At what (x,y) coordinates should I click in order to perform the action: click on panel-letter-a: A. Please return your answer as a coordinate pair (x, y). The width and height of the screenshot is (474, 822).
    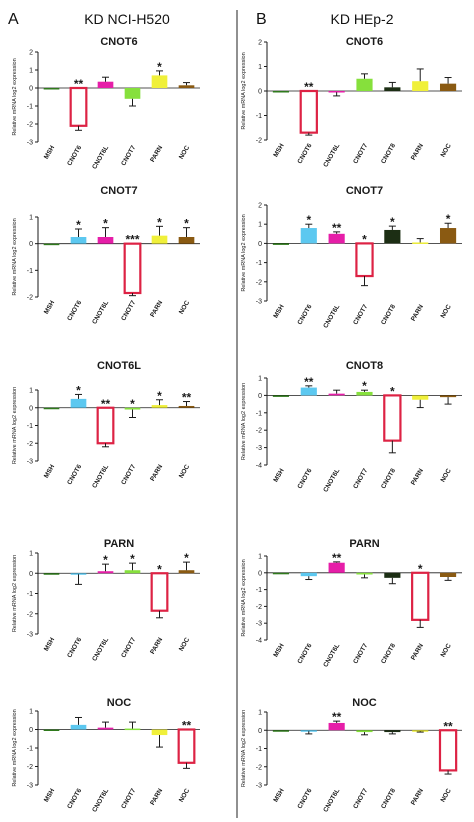
    Looking at the image, I should click on (13, 19).